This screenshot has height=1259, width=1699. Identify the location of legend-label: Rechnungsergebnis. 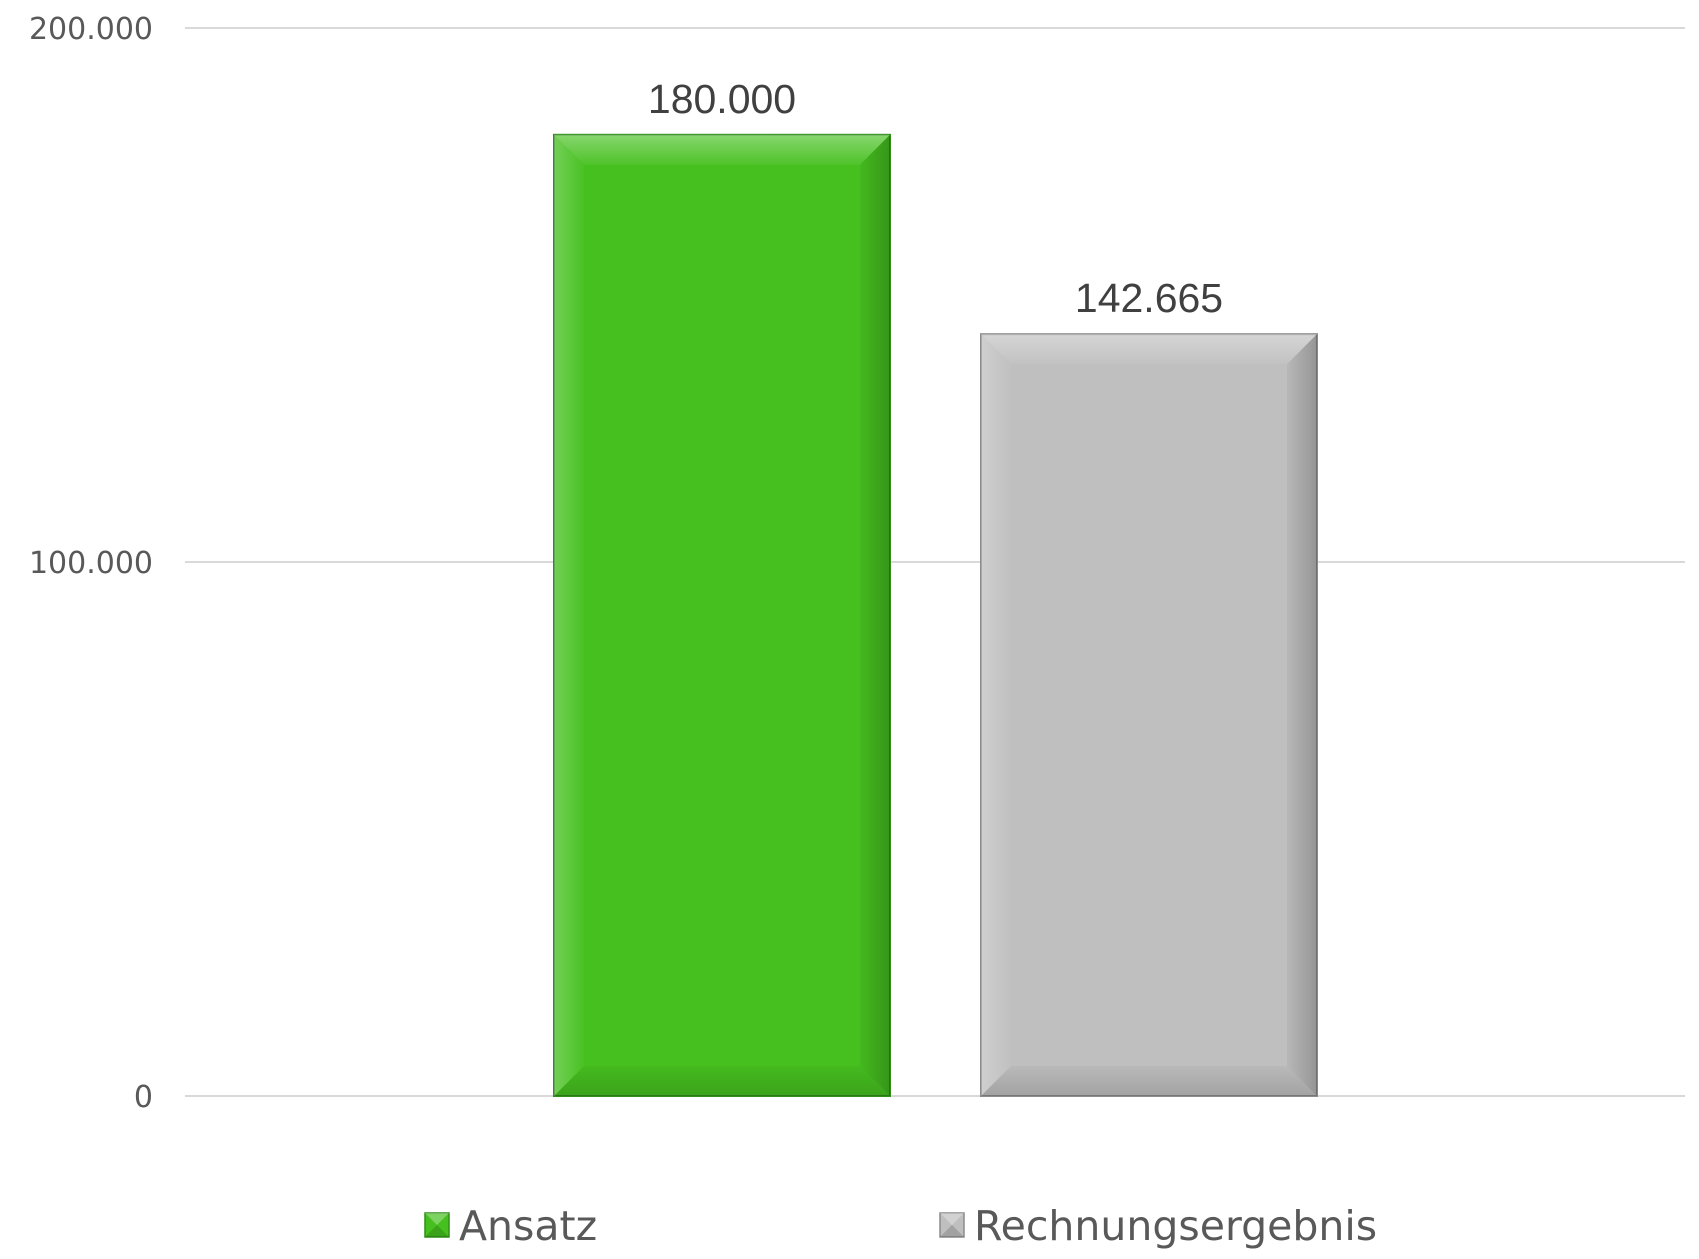
(1175, 1226).